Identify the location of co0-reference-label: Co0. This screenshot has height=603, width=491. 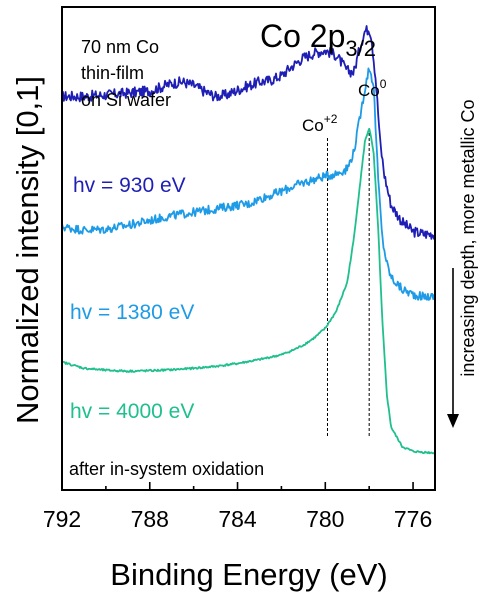
(372, 88).